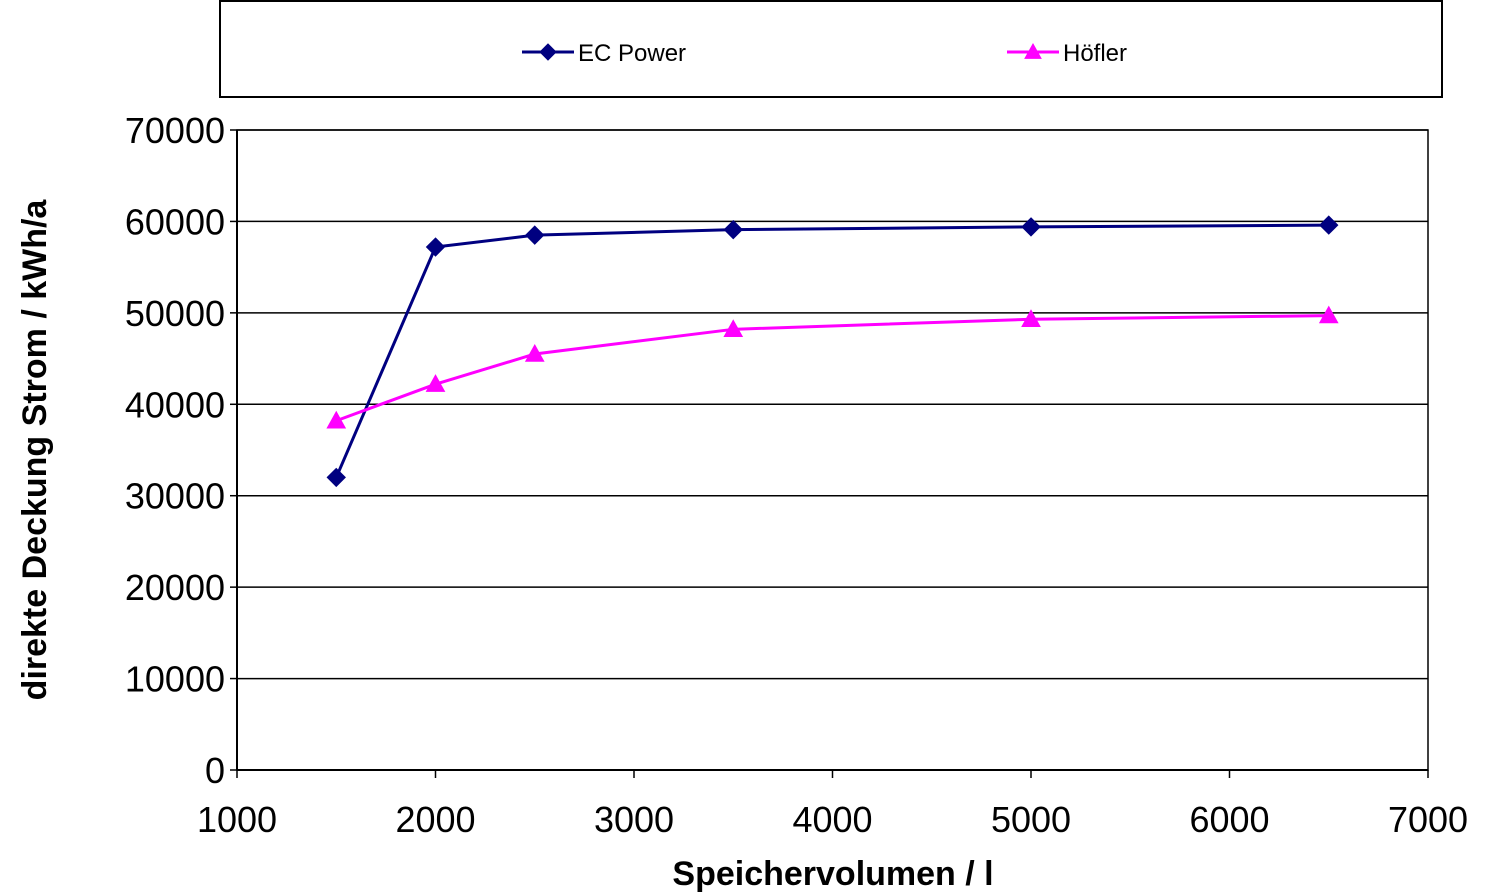 This screenshot has height=894, width=1492. I want to click on legend-label: EC Power, so click(632, 53).